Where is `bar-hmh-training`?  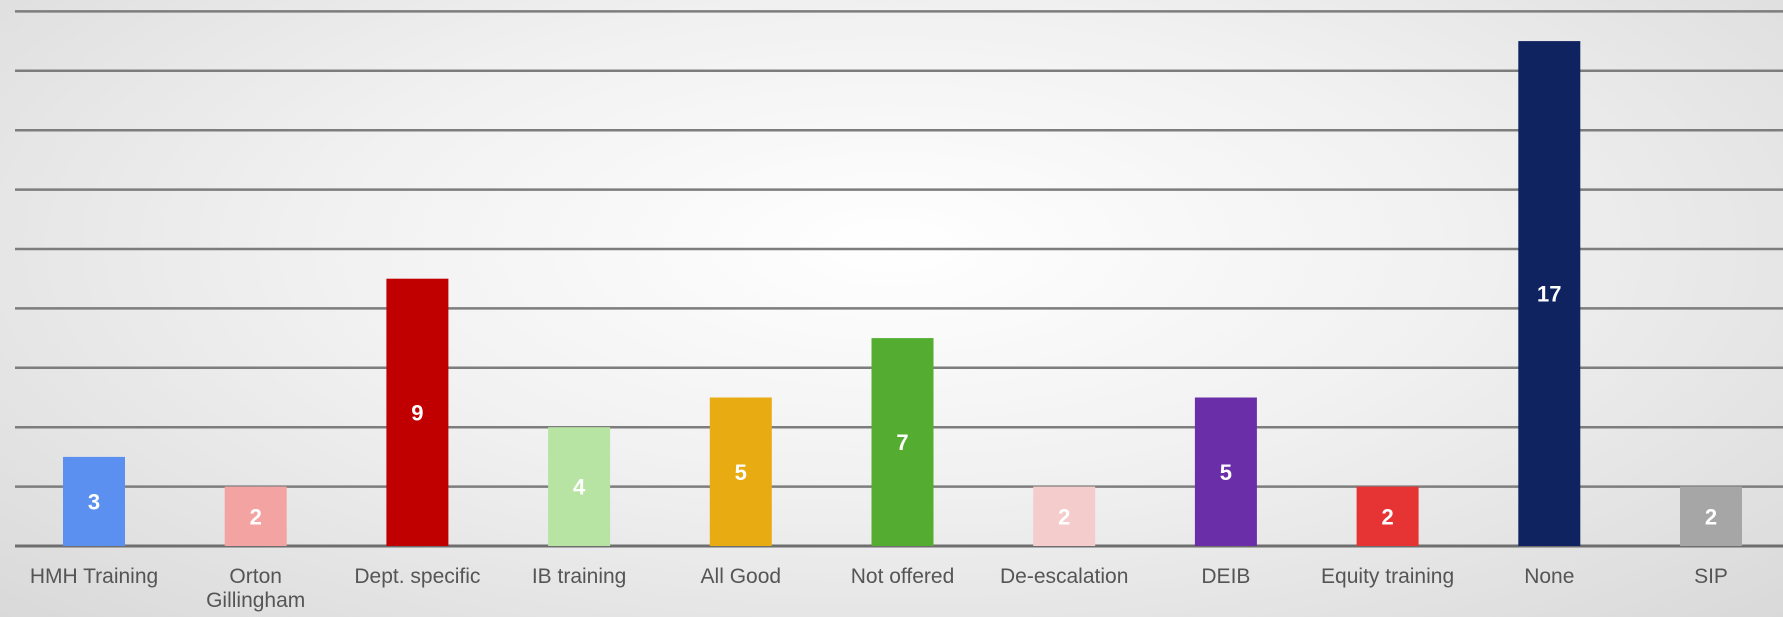 bar-hmh-training is located at coordinates (94, 501).